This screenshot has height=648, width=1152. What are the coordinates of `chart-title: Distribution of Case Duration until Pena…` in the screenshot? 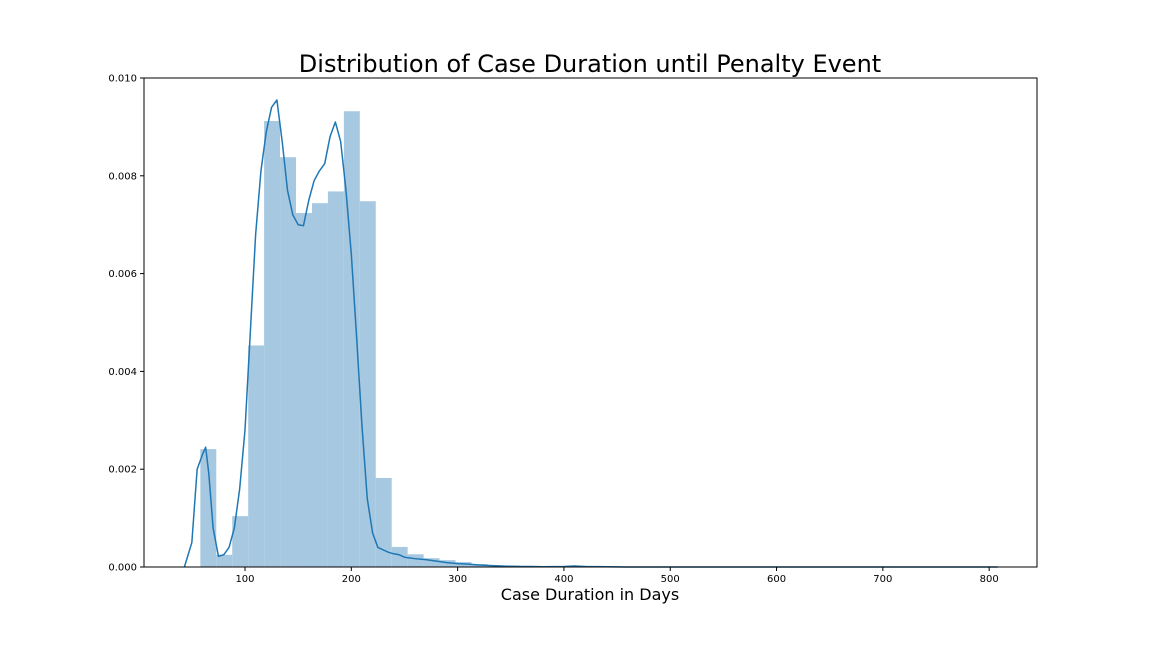 It's located at (590, 64).